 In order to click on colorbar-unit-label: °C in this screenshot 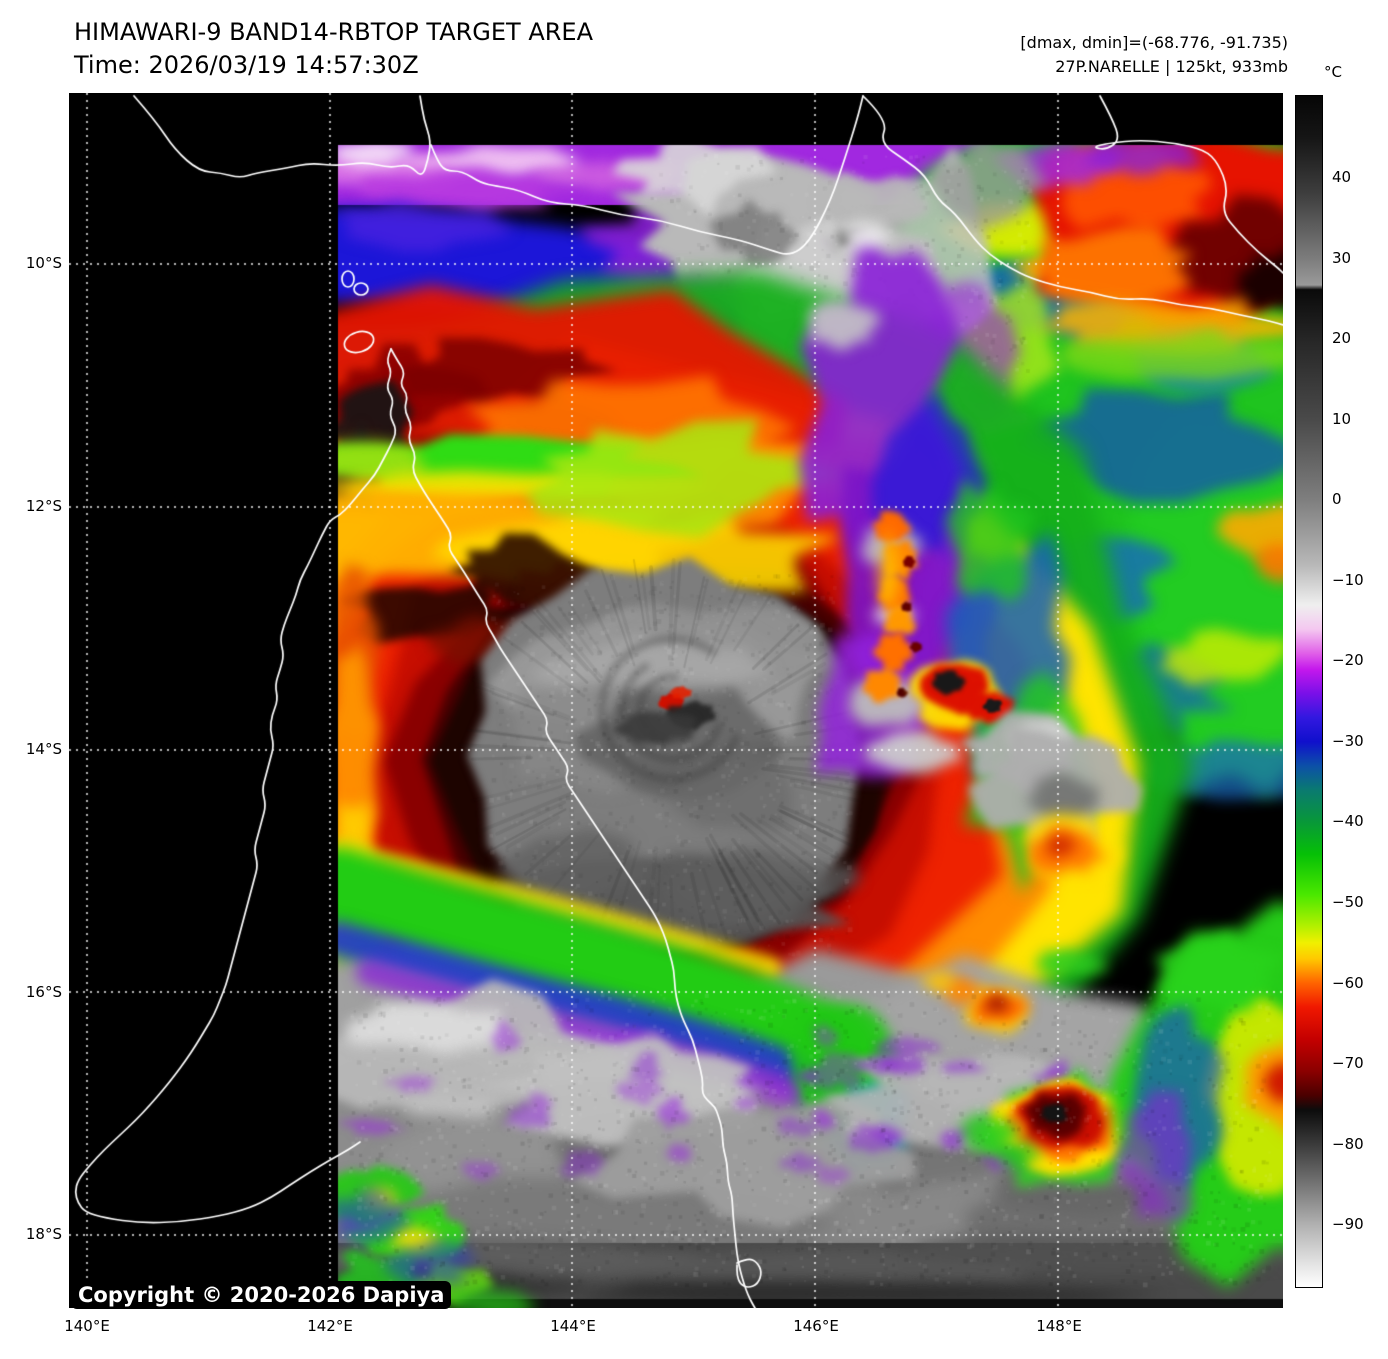, I will do `click(1333, 72)`.